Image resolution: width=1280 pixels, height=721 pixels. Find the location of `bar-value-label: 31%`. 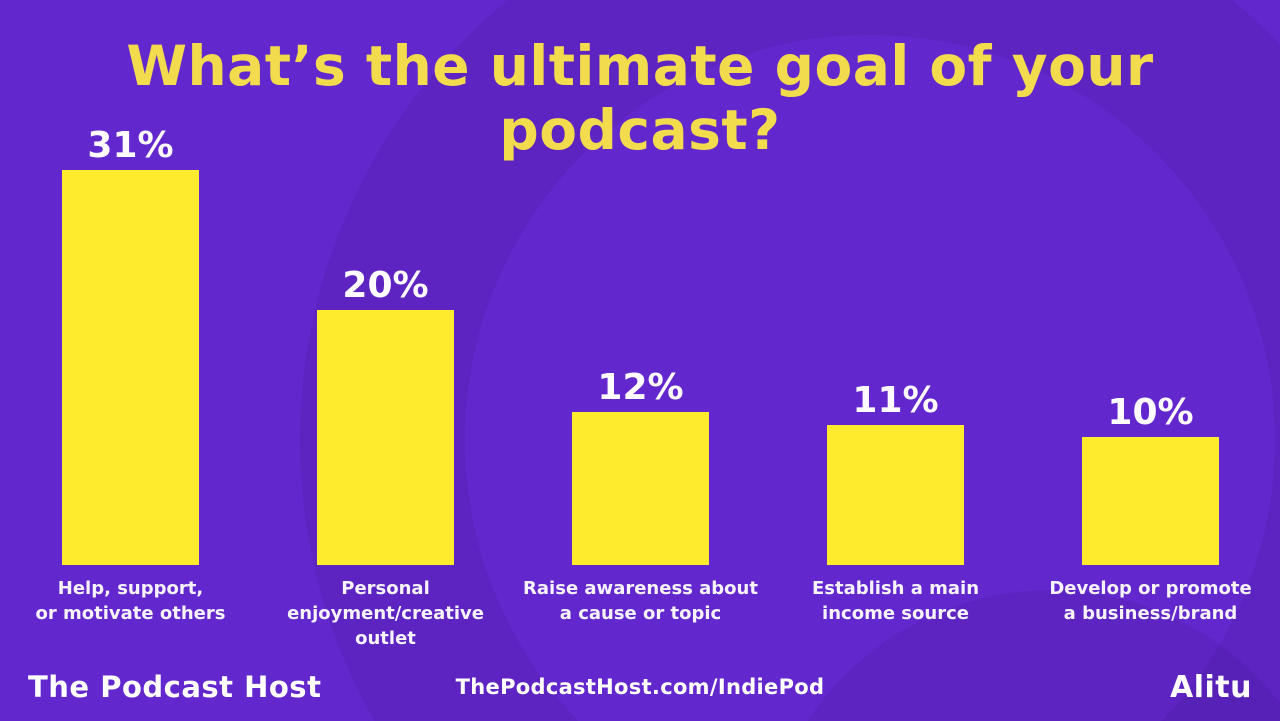

bar-value-label: 31% is located at coordinates (130, 145).